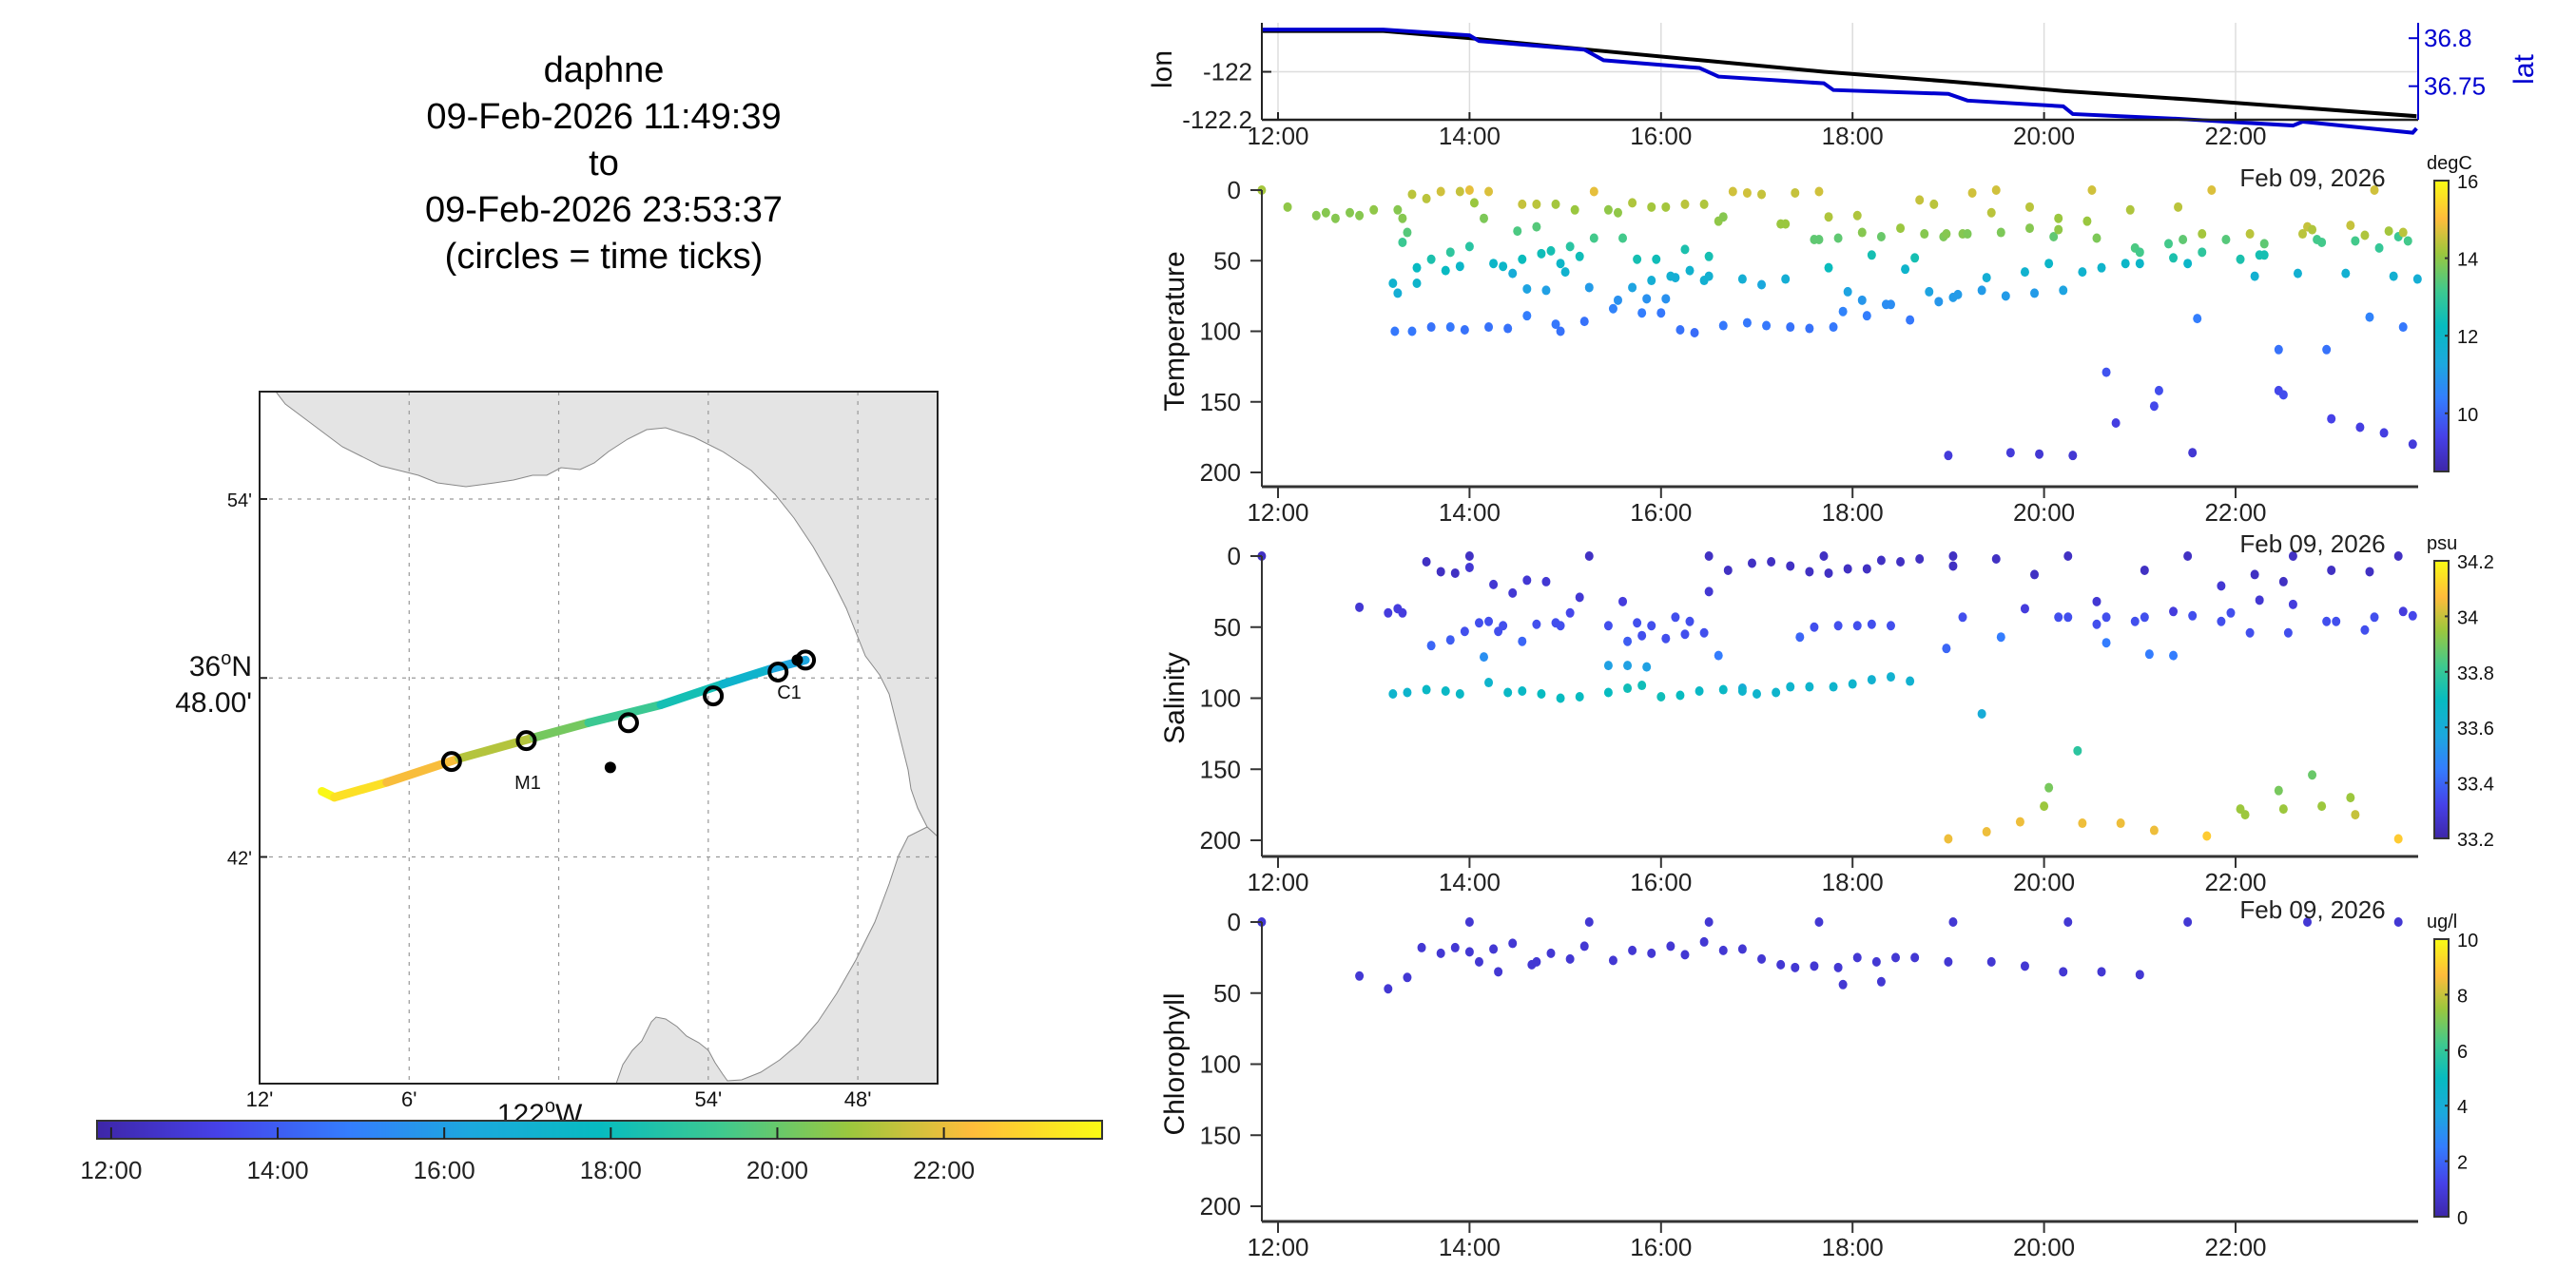 The height and width of the screenshot is (1288, 2576). I want to click on y-tick-label: 50, so click(1227, 627).